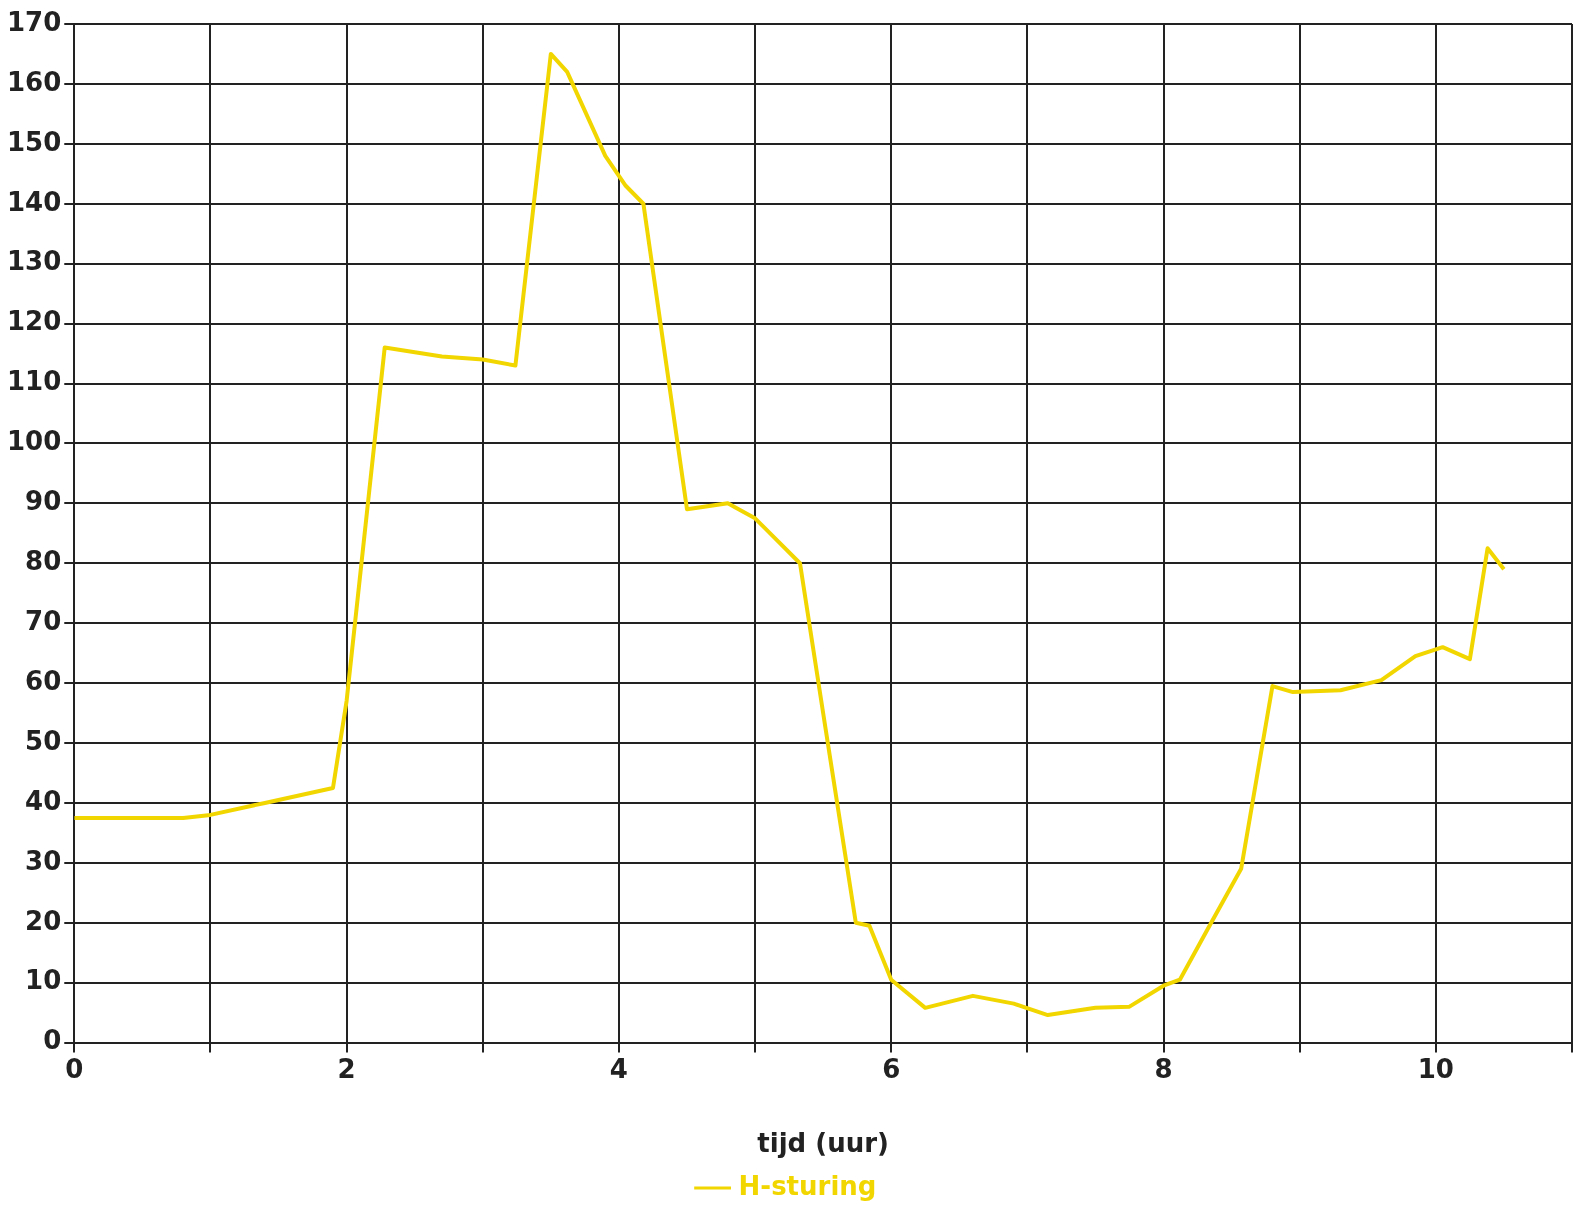 The height and width of the screenshot is (1211, 1576). What do you see at coordinates (1435, 1068) in the screenshot?
I see `x-tick-label: 10` at bounding box center [1435, 1068].